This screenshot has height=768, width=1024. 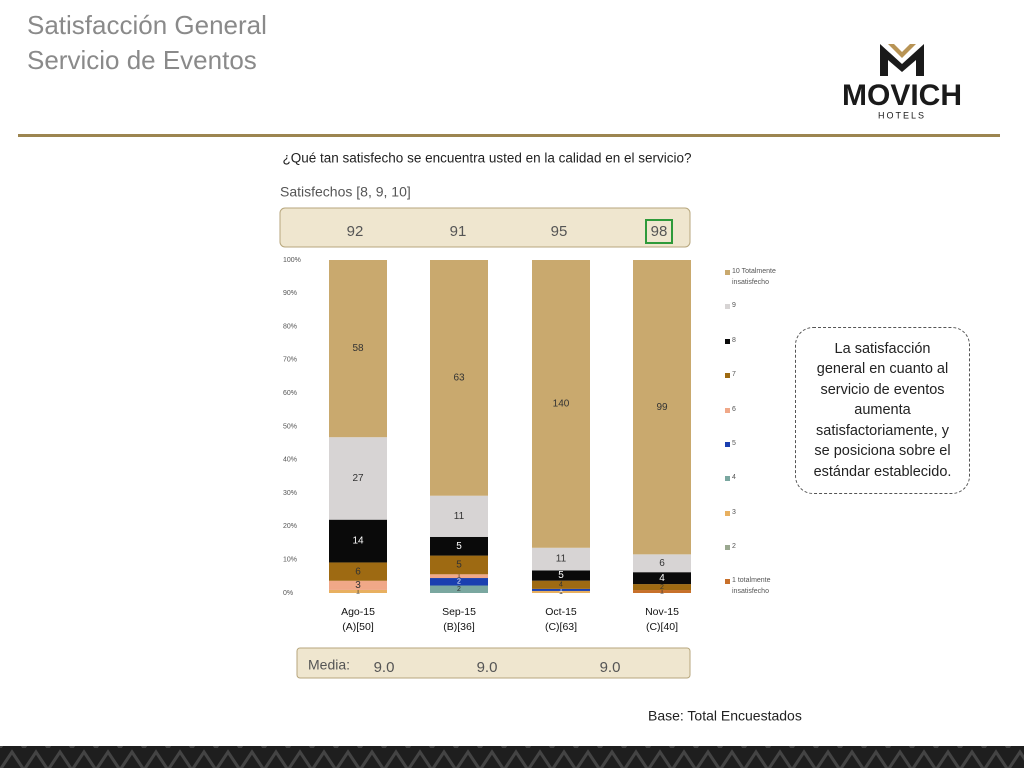 I want to click on satisfied-label: Satisfechos [8, 9, 10], so click(x=345, y=192).